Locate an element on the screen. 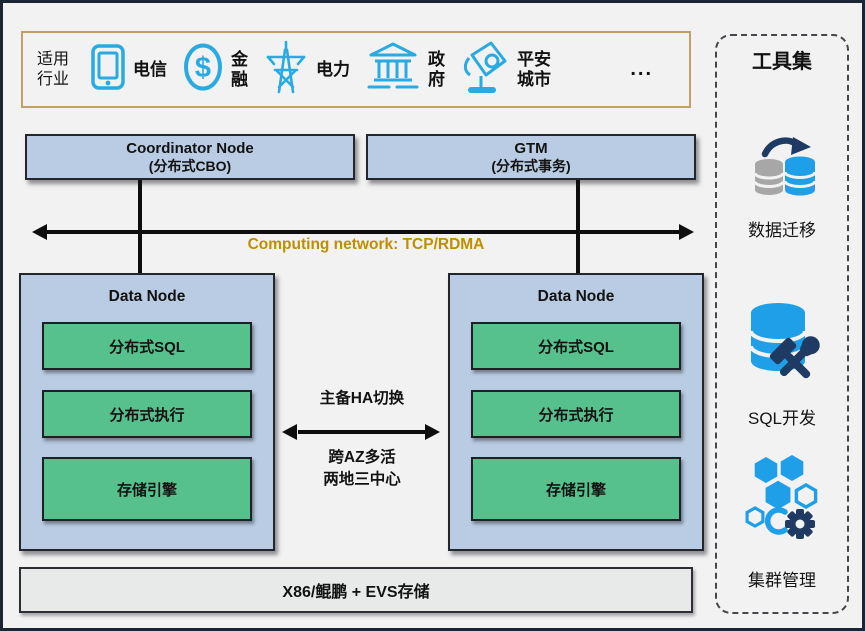  toolset-title: 工具集 is located at coordinates (782, 62).